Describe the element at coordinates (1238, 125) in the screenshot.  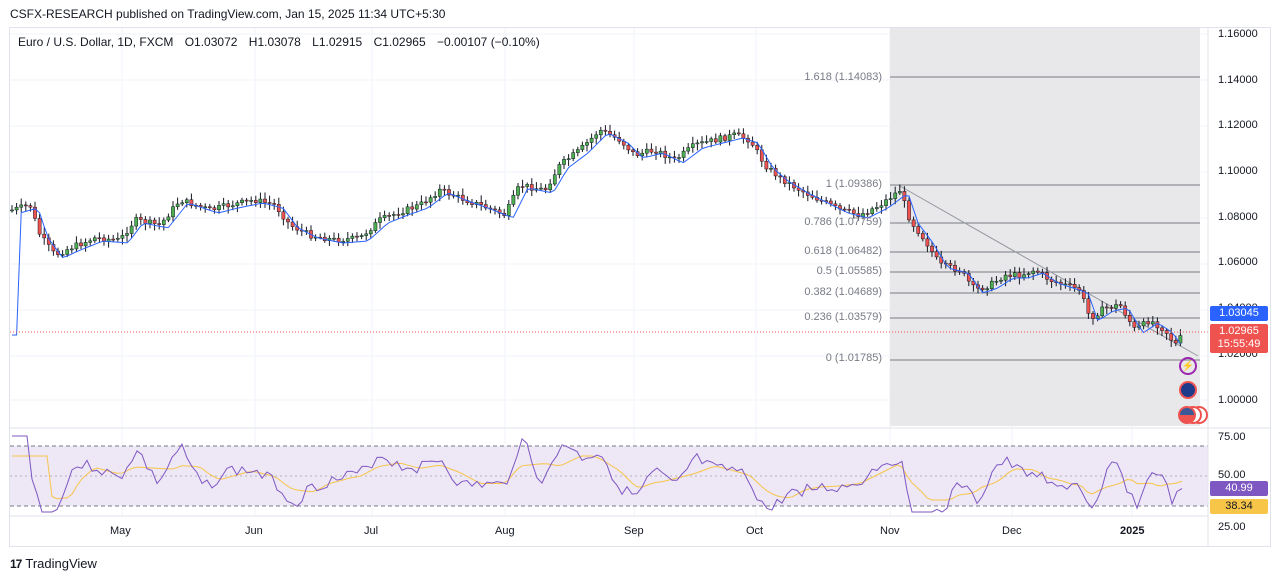
I see `price-label: 1.12000` at that location.